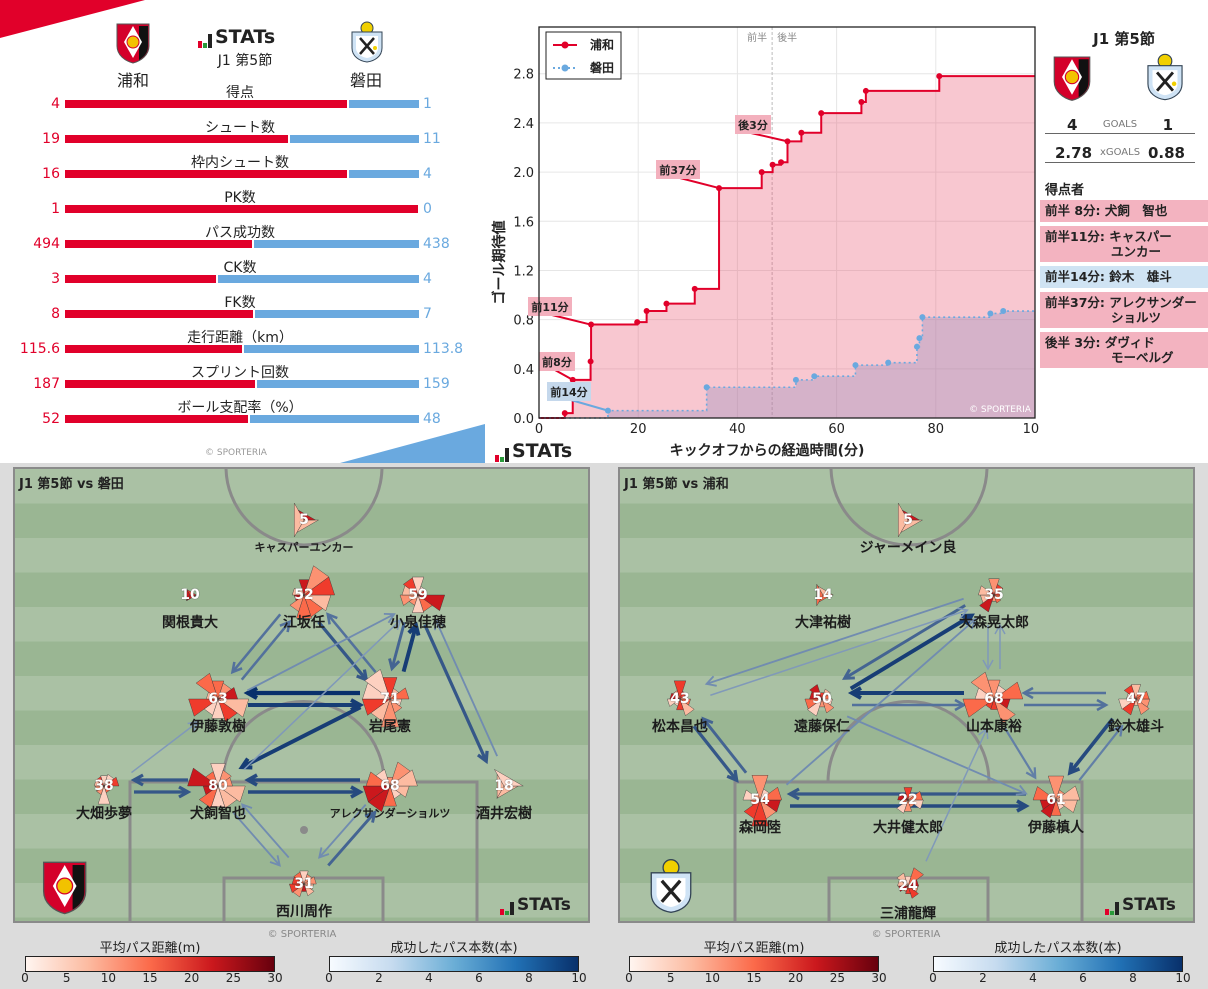 Image resolution: width=1208 pixels, height=989 pixels. I want to click on xgoals-row: 2.78 xGOALS 0.88, so click(1120, 153).